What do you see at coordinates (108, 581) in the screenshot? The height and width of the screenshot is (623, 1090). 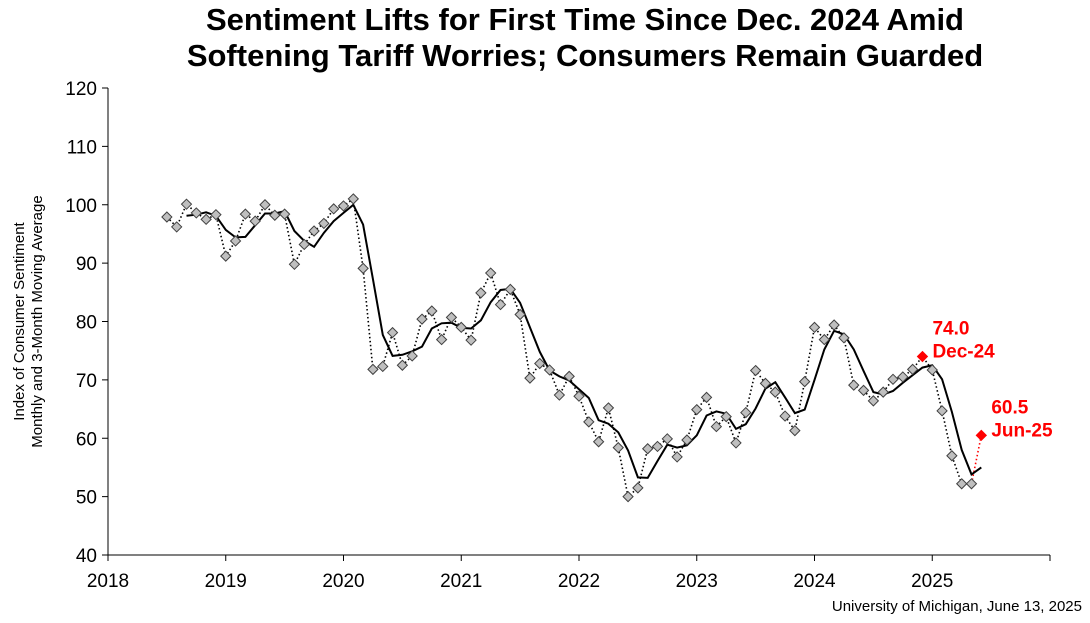 I see `x-tick-label: 2018` at bounding box center [108, 581].